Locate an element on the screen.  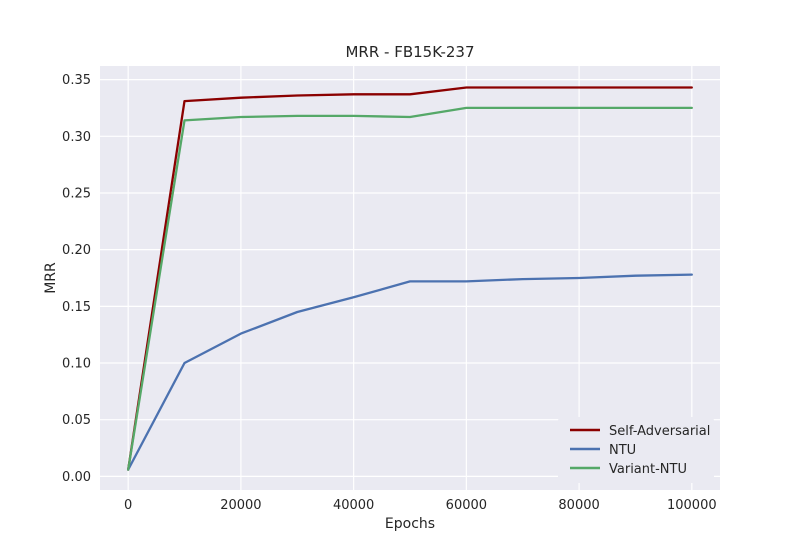
x-tick-label: 0 is located at coordinates (128, 505).